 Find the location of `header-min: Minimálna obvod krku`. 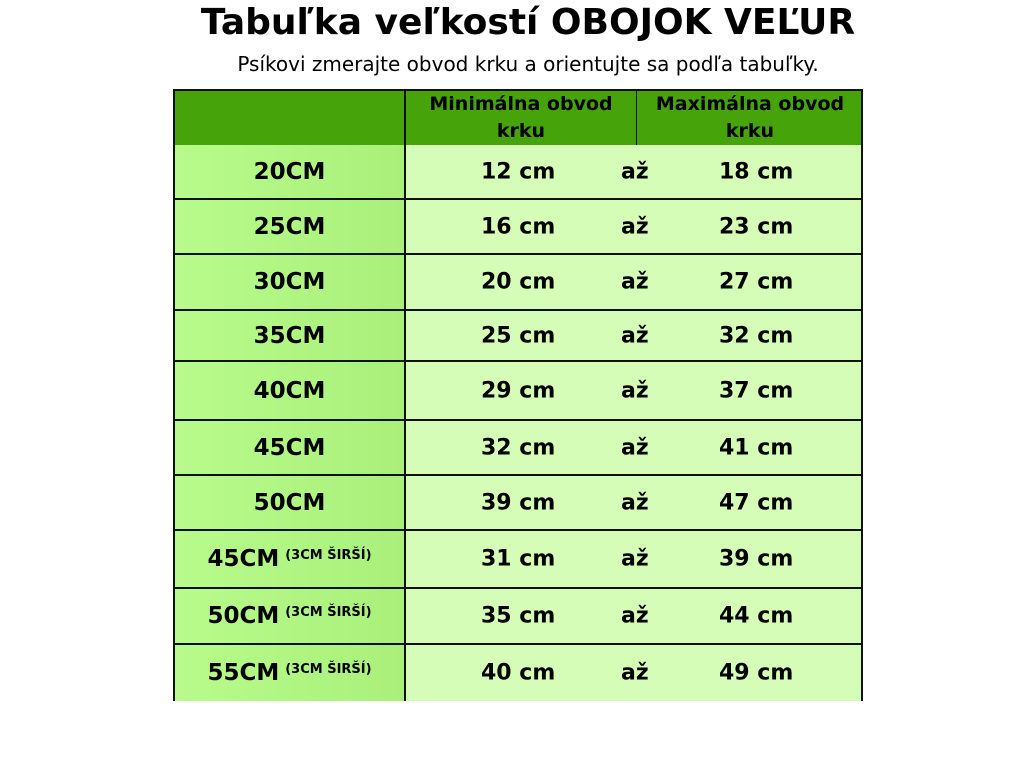

header-min: Minimálna obvod krku is located at coordinates (520, 118).